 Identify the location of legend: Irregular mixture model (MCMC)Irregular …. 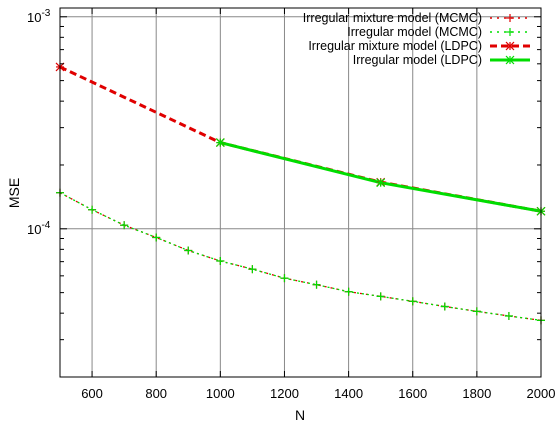
(416, 39).